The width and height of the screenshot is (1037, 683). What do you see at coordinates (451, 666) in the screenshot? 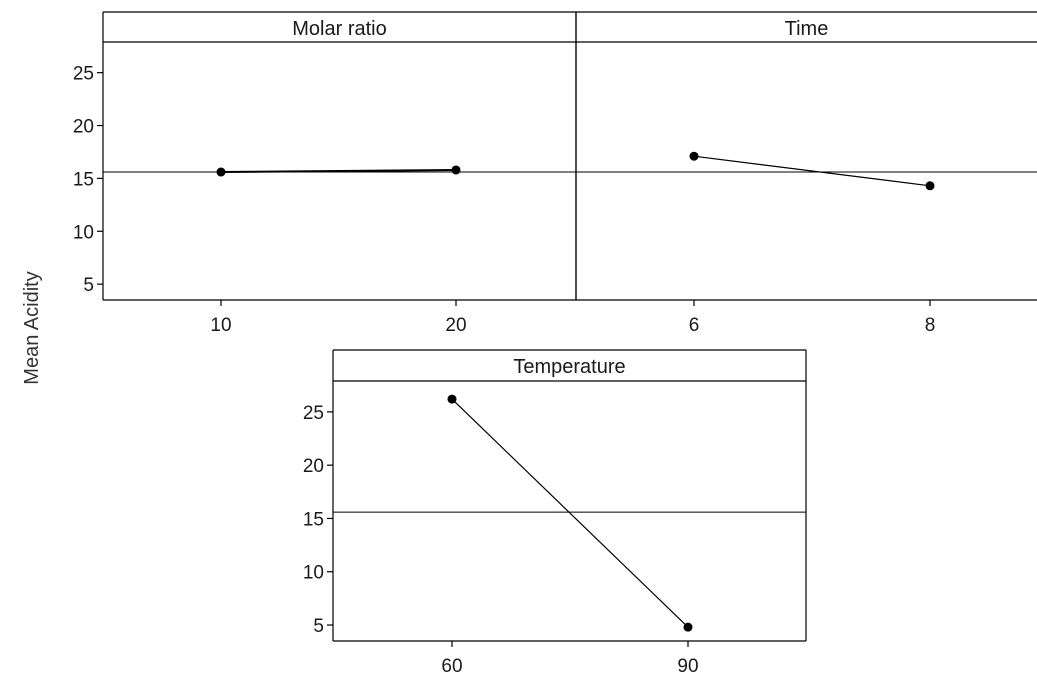
I see `x-tick-label: 60` at bounding box center [451, 666].